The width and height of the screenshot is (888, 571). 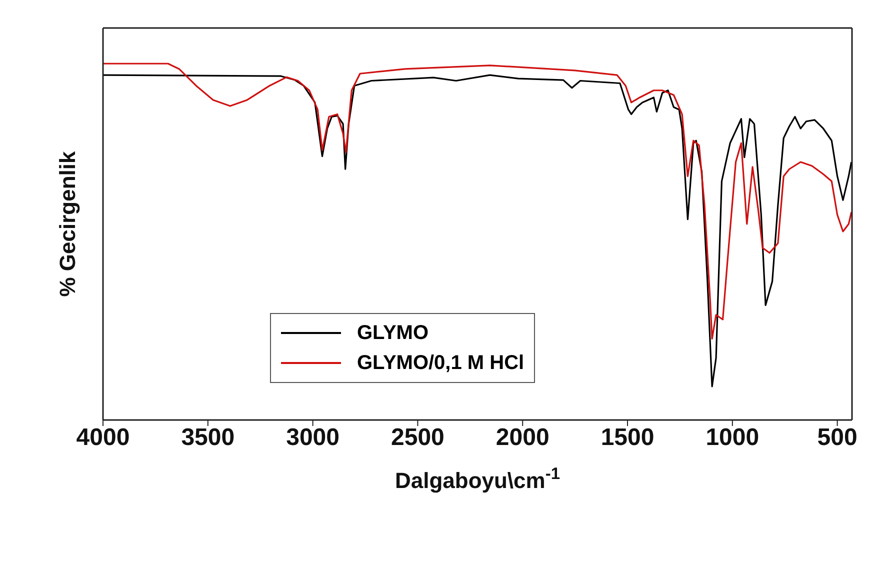 I want to click on legend-label: GLYMO, so click(x=392, y=333).